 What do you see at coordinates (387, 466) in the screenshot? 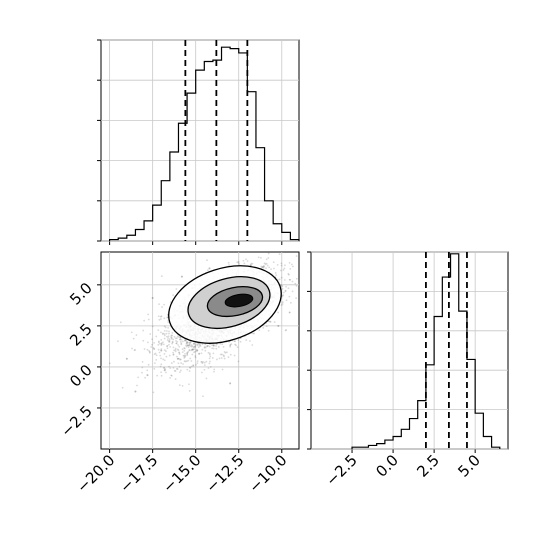
I see `tick-label: 0.0` at bounding box center [387, 466].